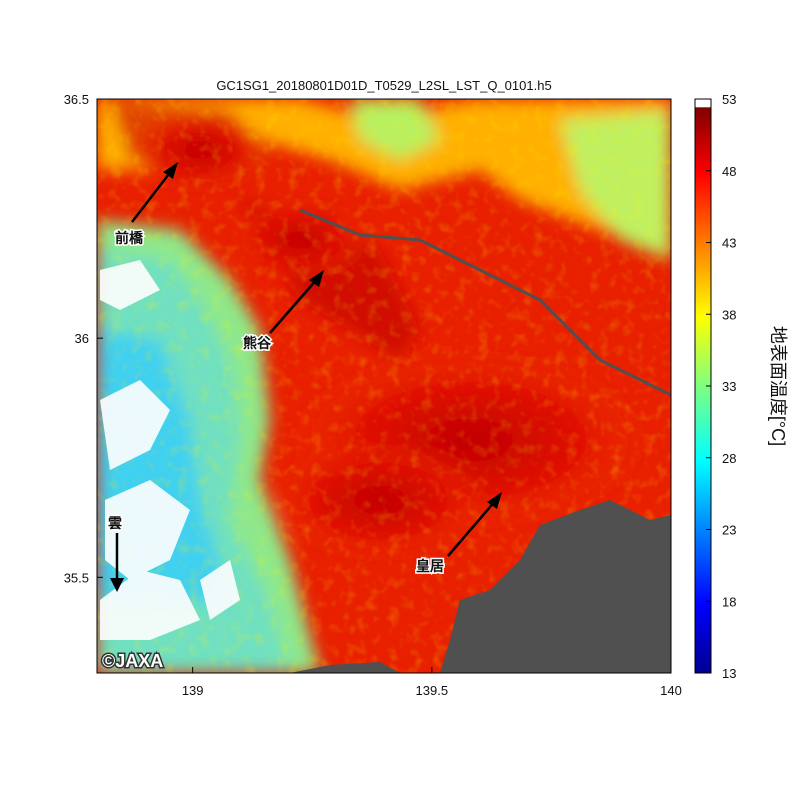 The image size is (800, 801). What do you see at coordinates (132, 661) in the screenshot?
I see `credit: ©JAXA` at bounding box center [132, 661].